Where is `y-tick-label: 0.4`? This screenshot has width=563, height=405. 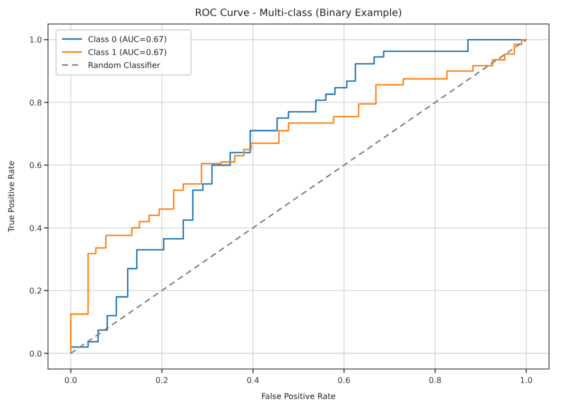
y-tick-label: 0.4 is located at coordinates (35, 228).